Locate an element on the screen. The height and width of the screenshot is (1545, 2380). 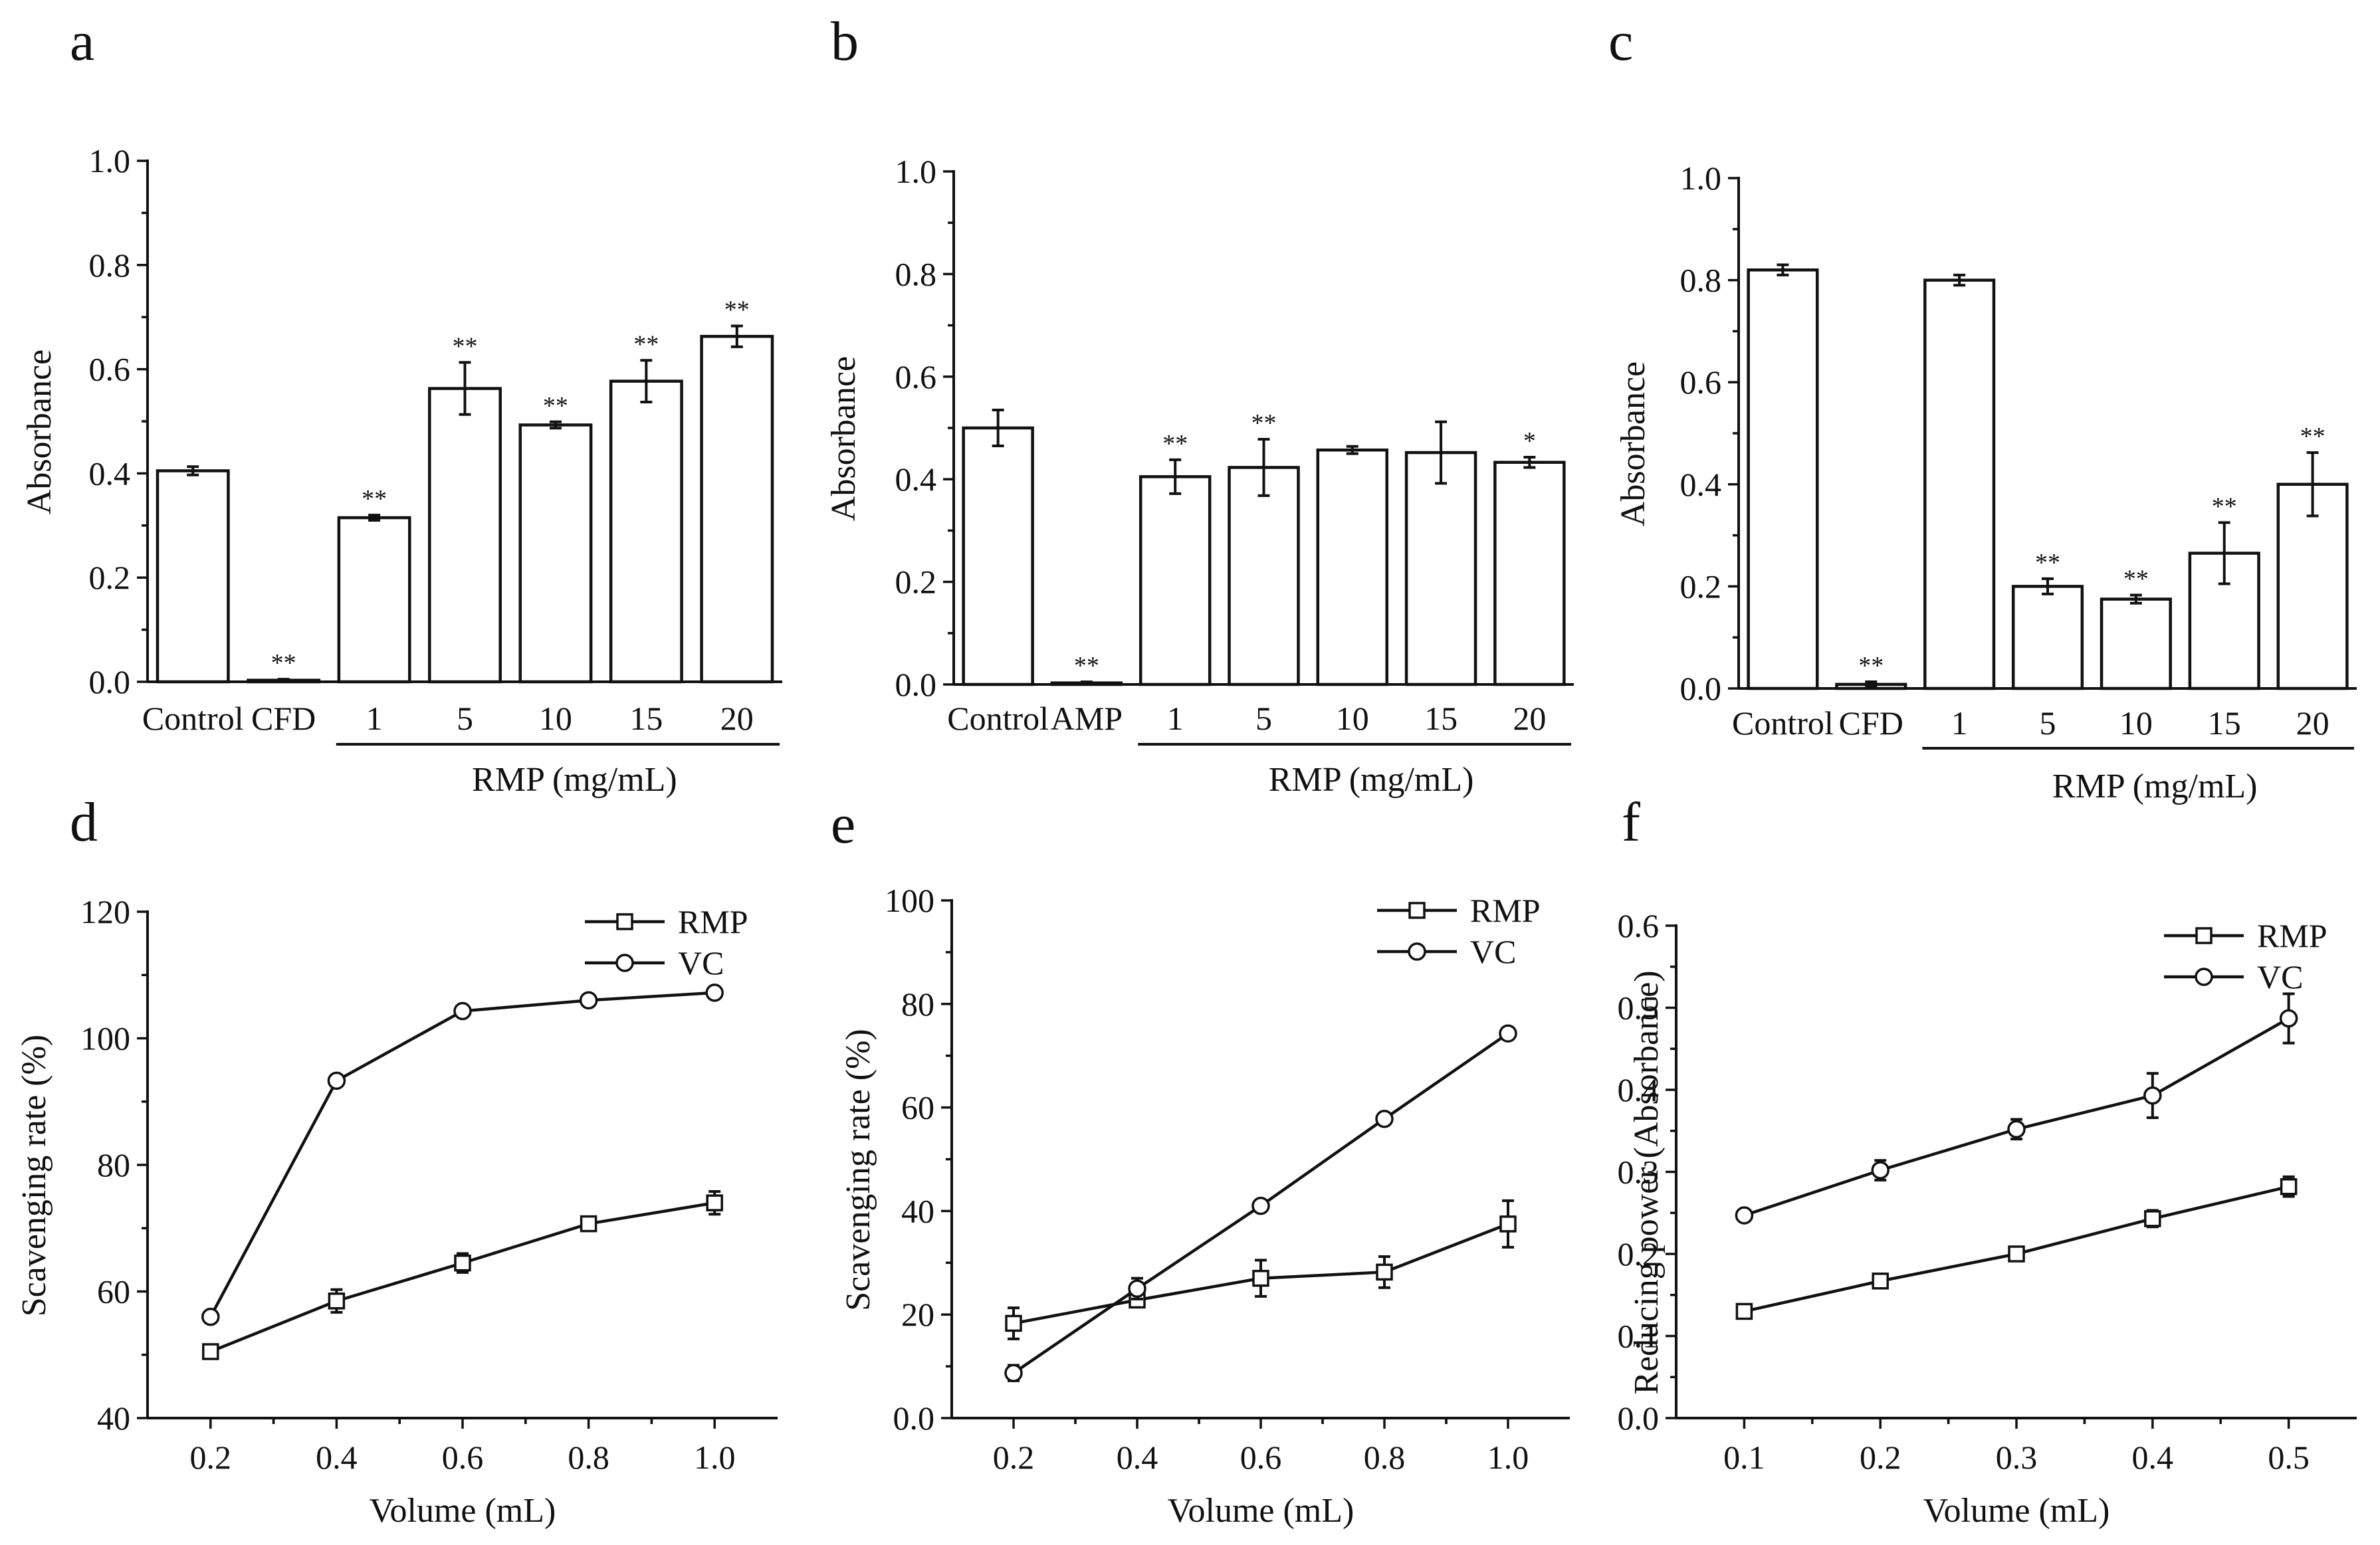
panel-label: f is located at coordinates (1631, 822).